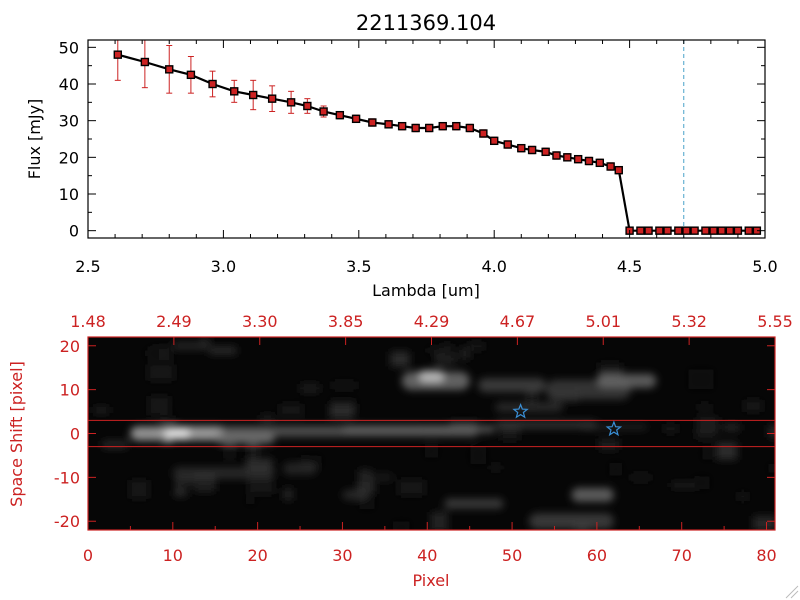  Describe the element at coordinates (173, 555) in the screenshot. I see `pixel-tick-label: 10` at that location.